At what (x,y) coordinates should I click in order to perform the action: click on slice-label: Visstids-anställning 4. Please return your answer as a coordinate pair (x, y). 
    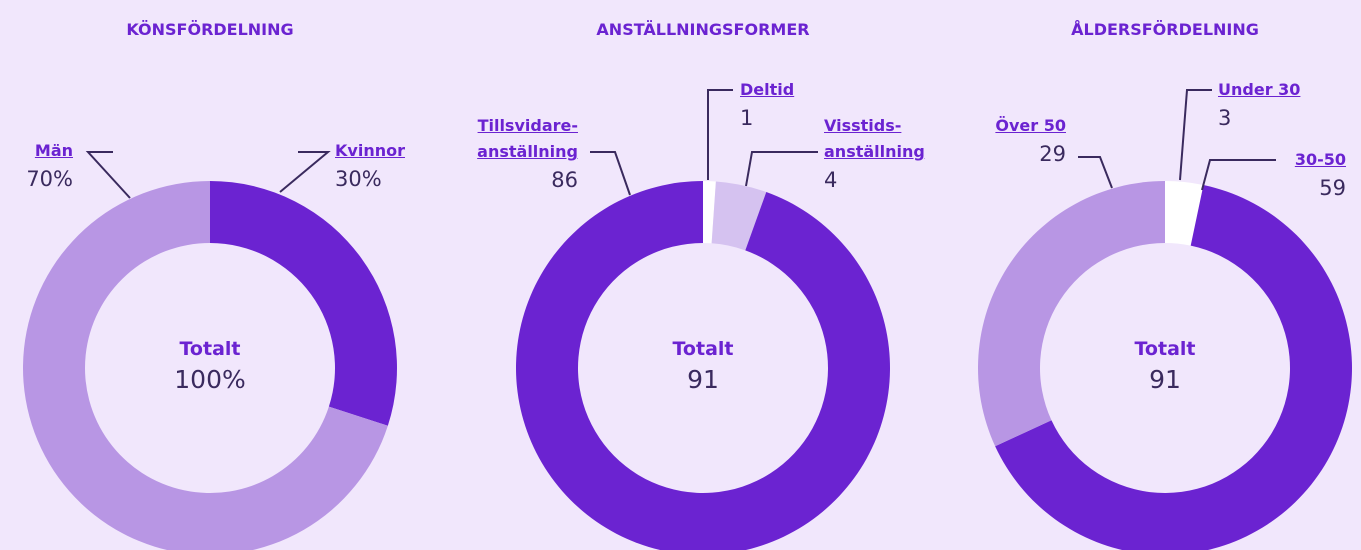
    Looking at the image, I should click on (883, 154).